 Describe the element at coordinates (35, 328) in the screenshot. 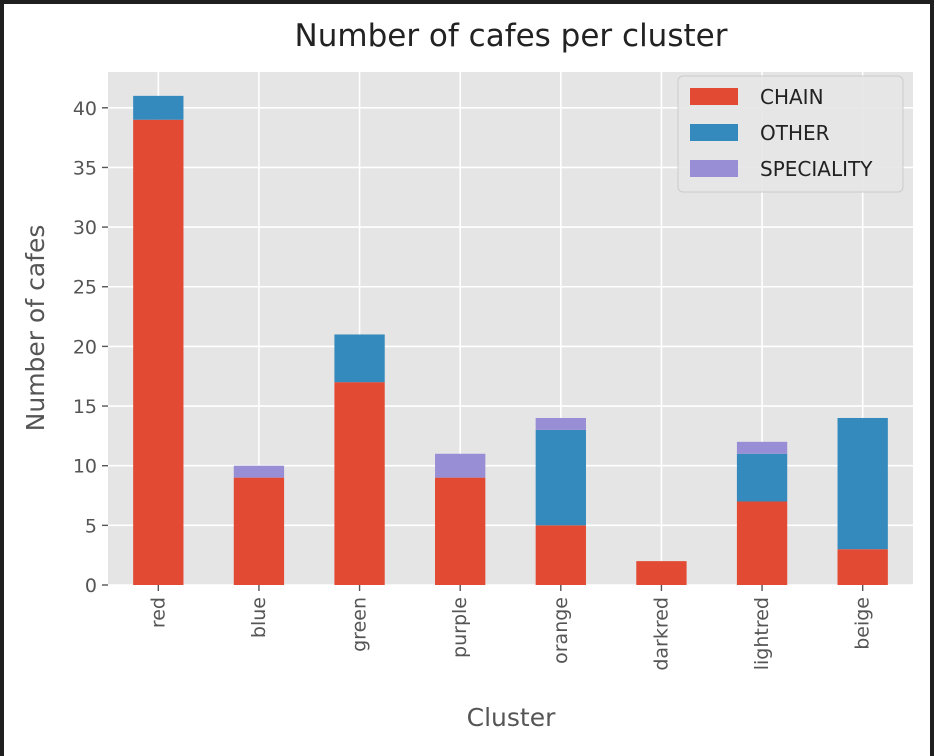

I see `y-axis-label: Number of cafes` at that location.